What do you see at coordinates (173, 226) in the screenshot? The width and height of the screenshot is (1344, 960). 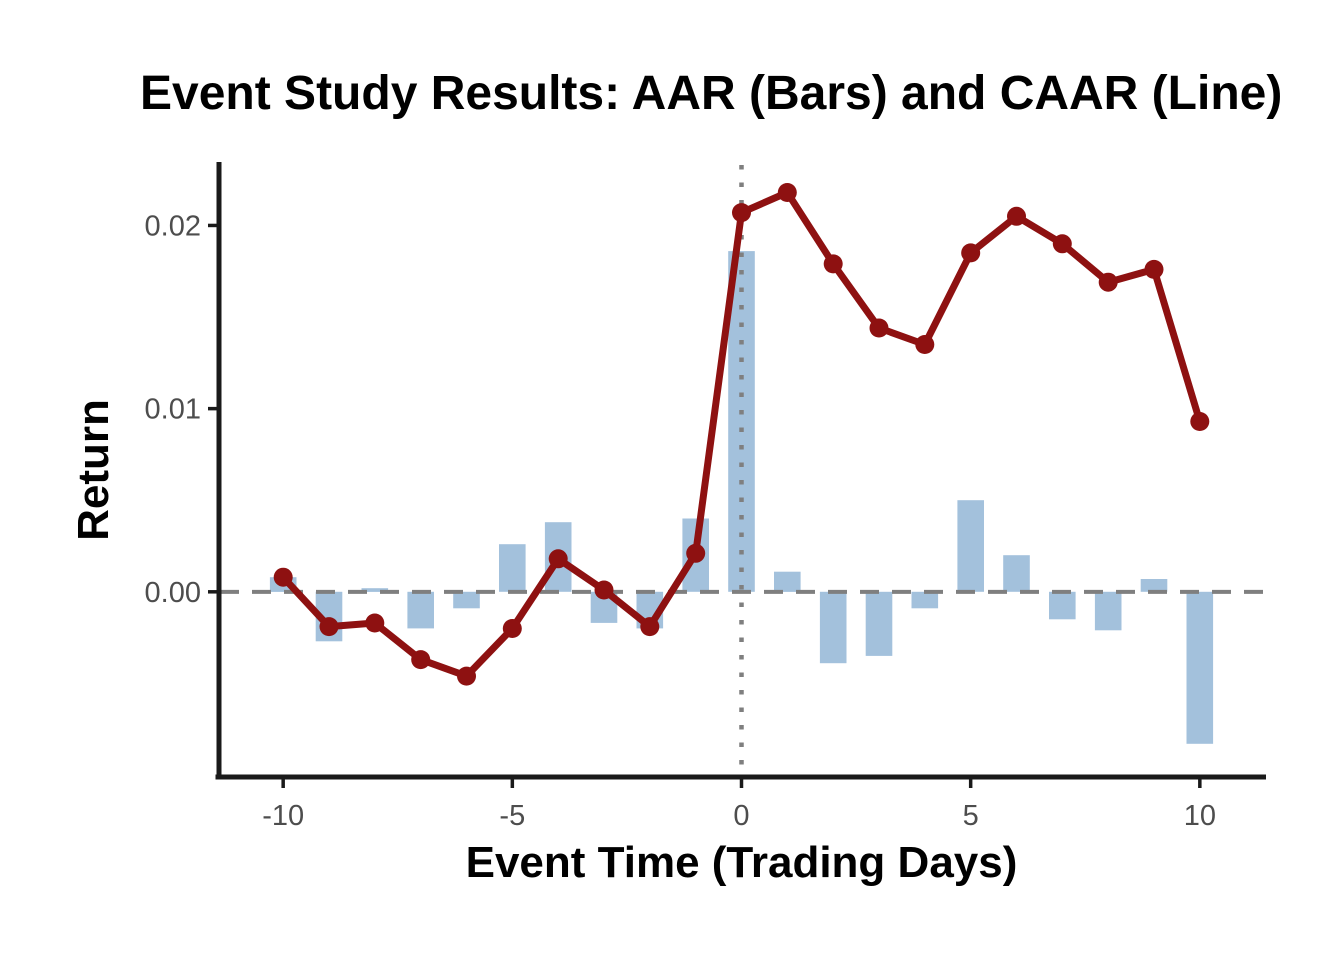 I see `y-tick-label: 0.02` at bounding box center [173, 226].